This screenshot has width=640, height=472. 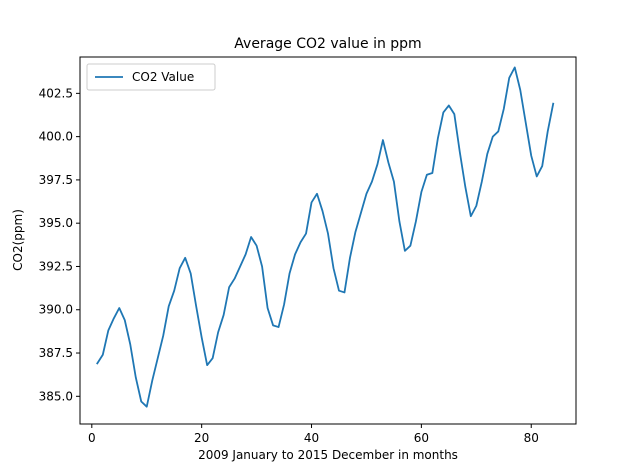 What do you see at coordinates (163, 77) in the screenshot?
I see `legend-entry-co2-value: CO2 Value` at bounding box center [163, 77].